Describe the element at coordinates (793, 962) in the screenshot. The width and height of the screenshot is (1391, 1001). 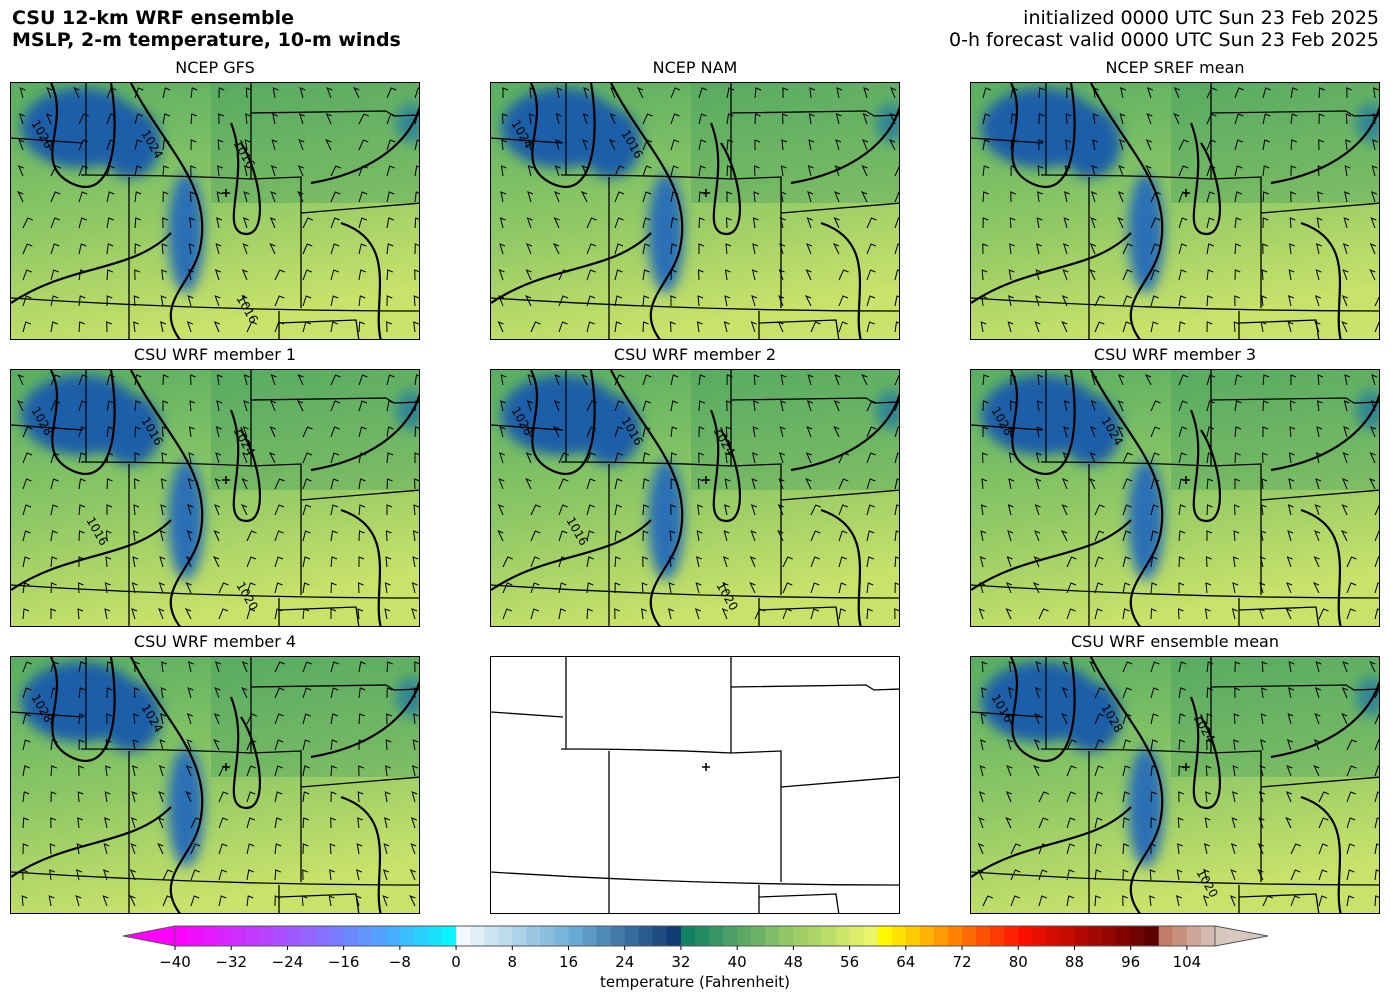
I see `colorbar-tick-label: 48` at that location.